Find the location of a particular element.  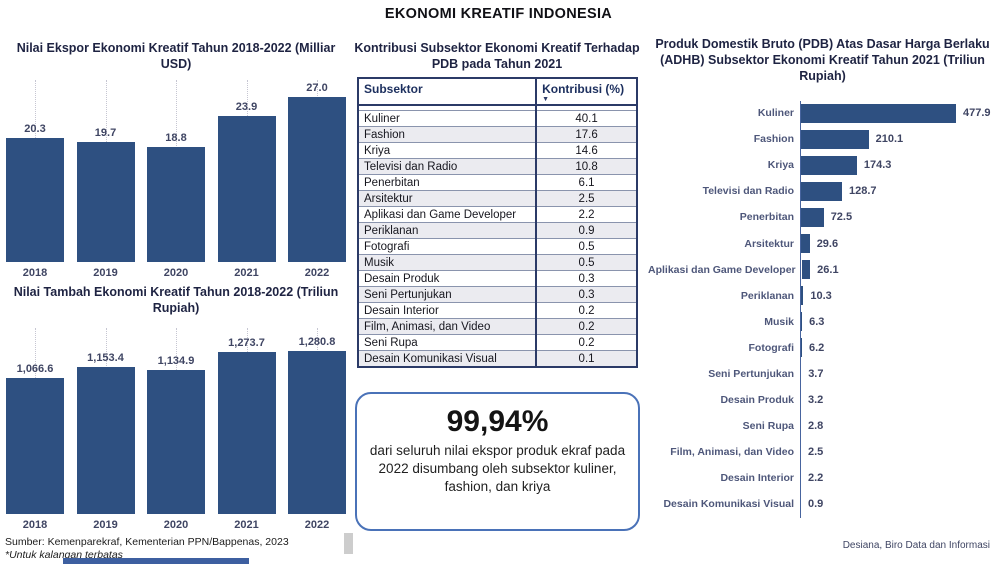

table-header: Subsektor Kontribusi (%) ▼ is located at coordinates (497, 92).